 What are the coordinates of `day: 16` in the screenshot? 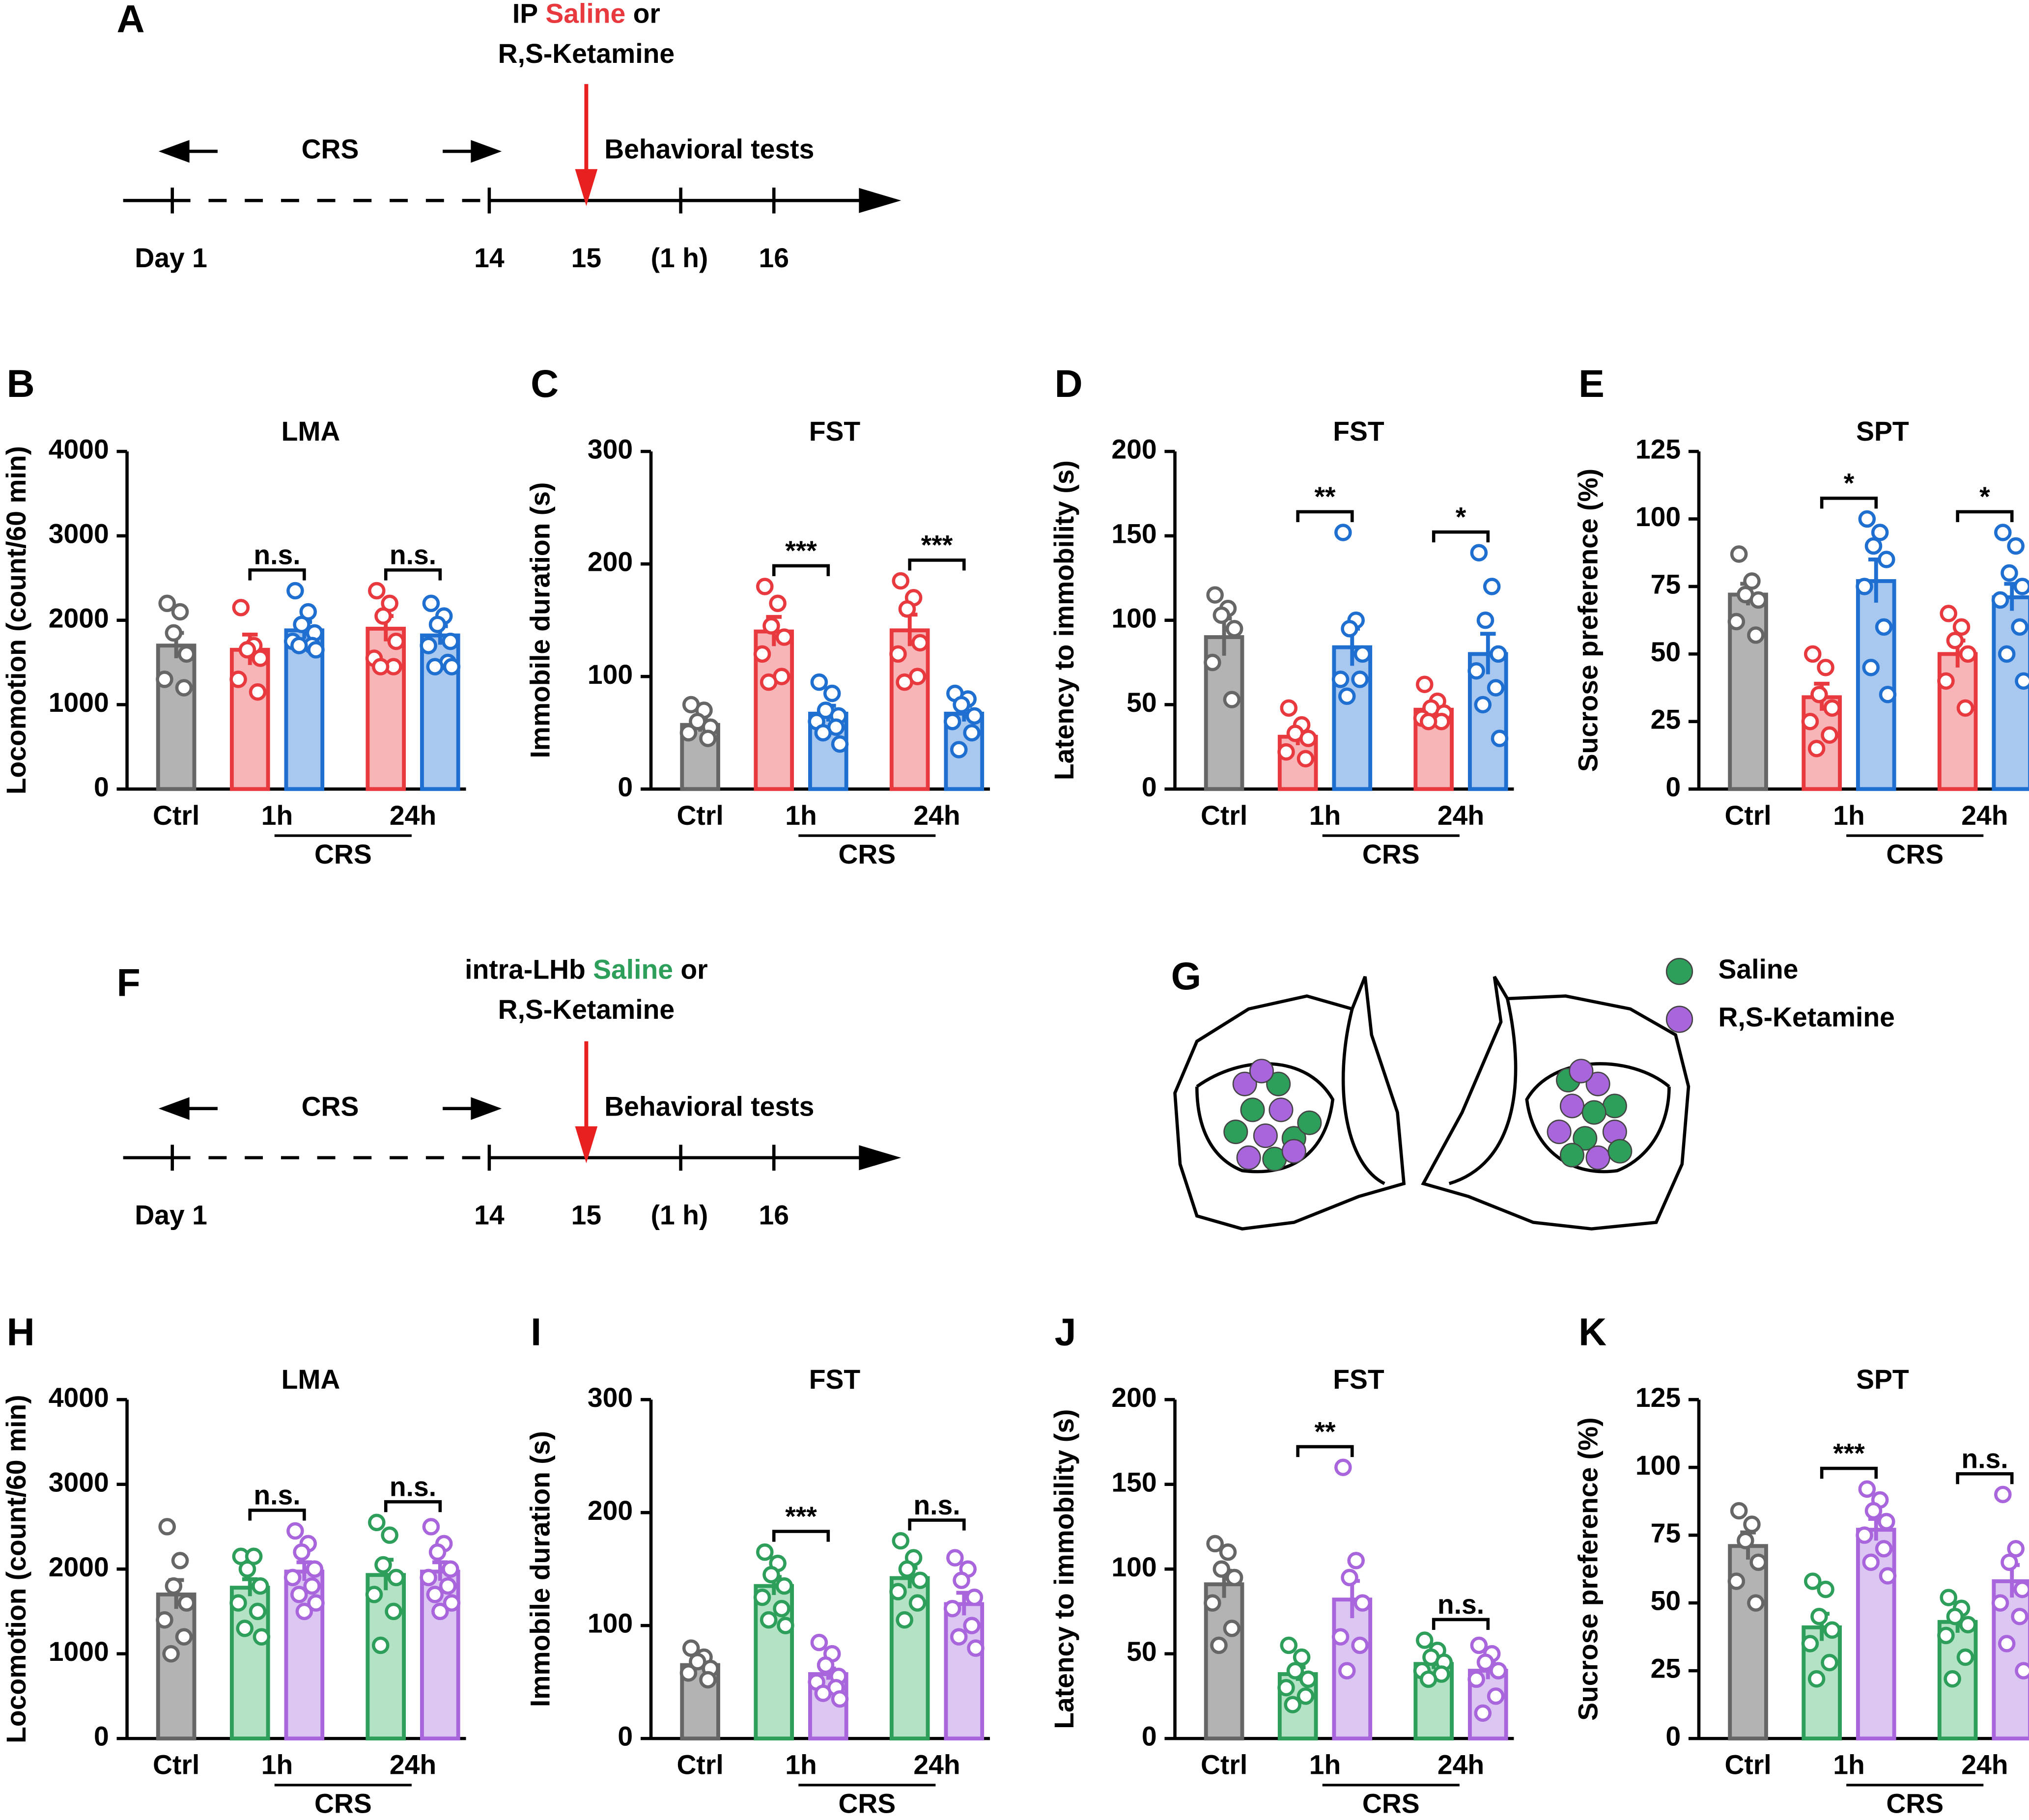 It's located at (774, 1215).